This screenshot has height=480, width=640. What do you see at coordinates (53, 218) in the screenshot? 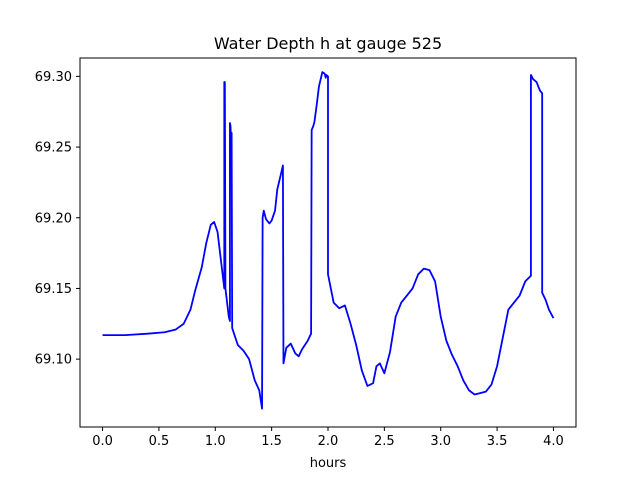
I see `y-tick-label: 69.20` at bounding box center [53, 218].